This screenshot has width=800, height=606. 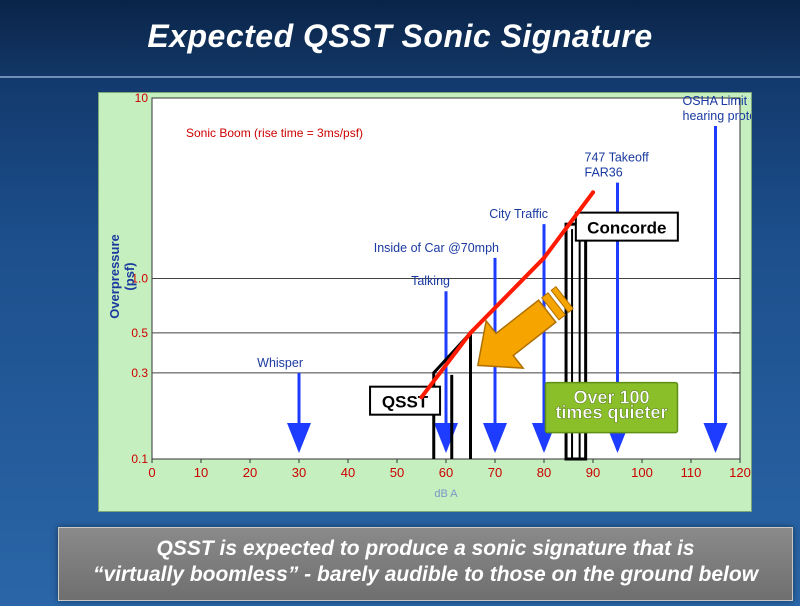 I want to click on x-tick-label: 30, so click(x=299, y=472).